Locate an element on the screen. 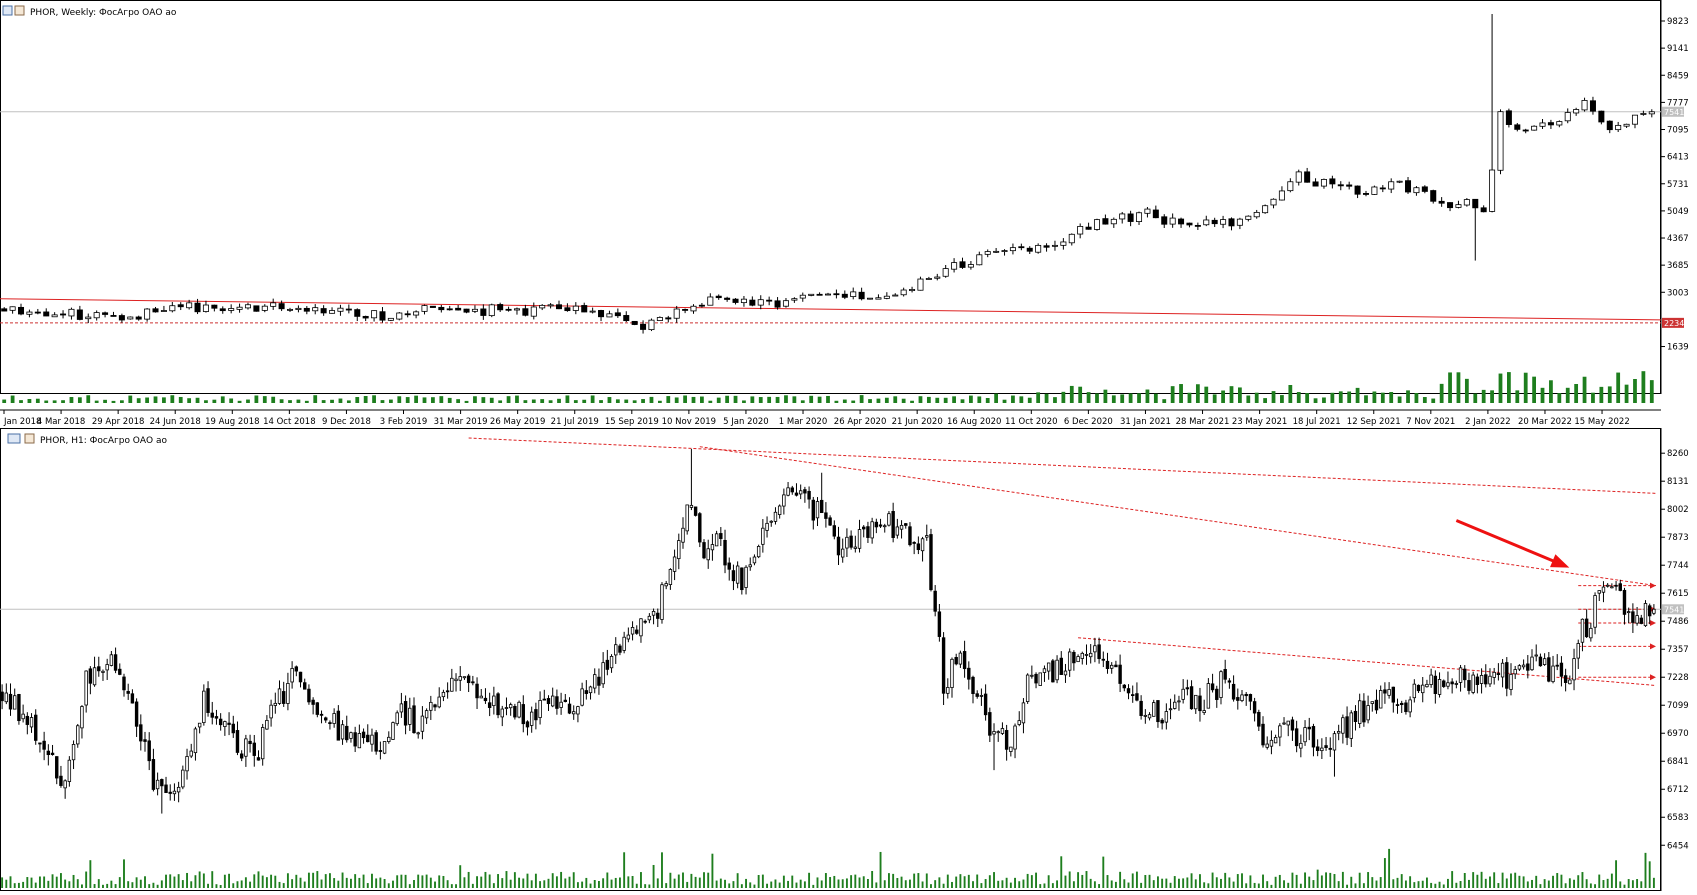 The height and width of the screenshot is (895, 1697). long-term-trendline is located at coordinates (831, 309).